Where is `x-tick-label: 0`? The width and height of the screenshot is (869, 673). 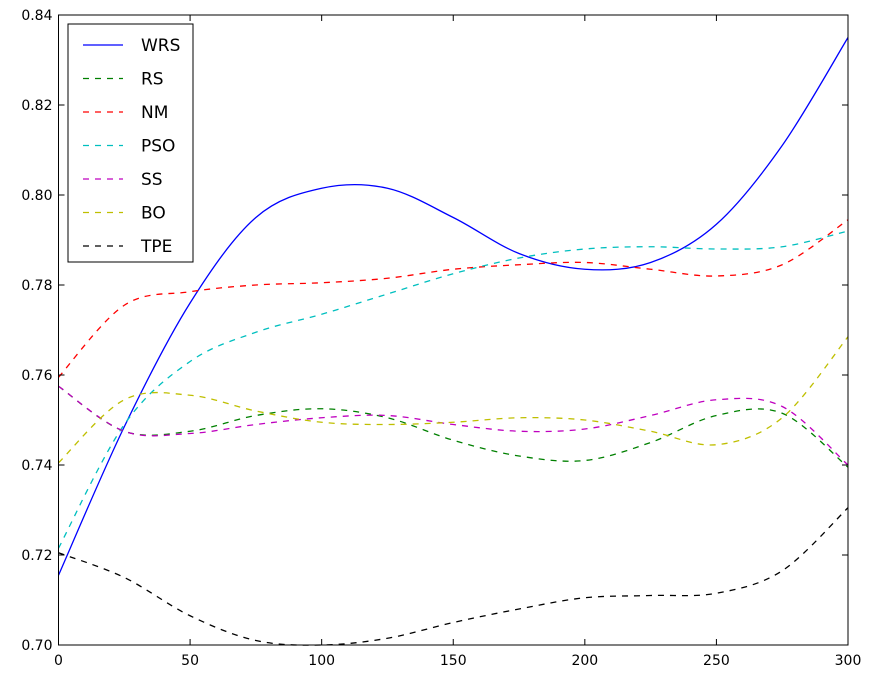 x-tick-label: 0 is located at coordinates (58, 661).